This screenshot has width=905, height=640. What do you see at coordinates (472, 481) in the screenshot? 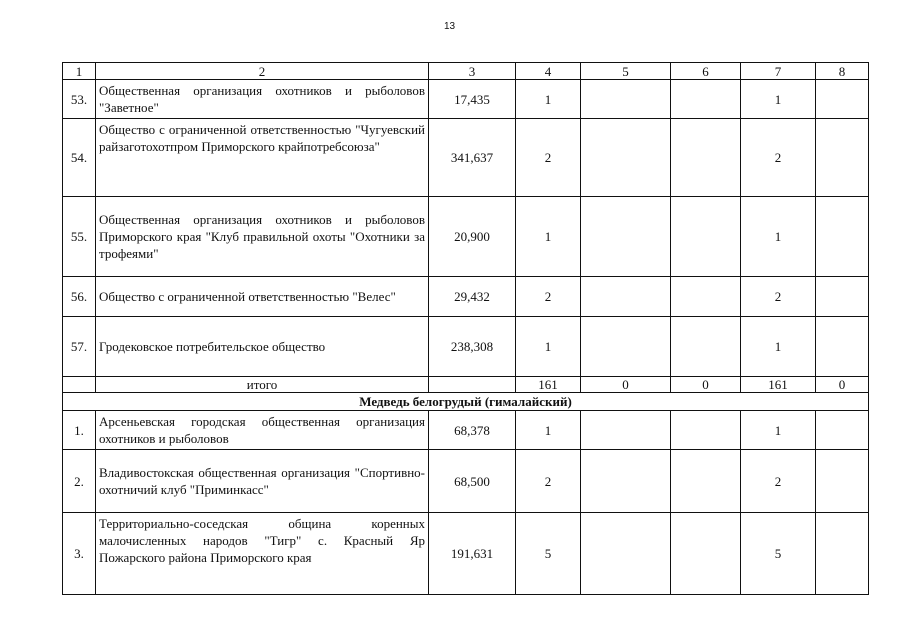
I see `area-value: 68,500` at bounding box center [472, 481].